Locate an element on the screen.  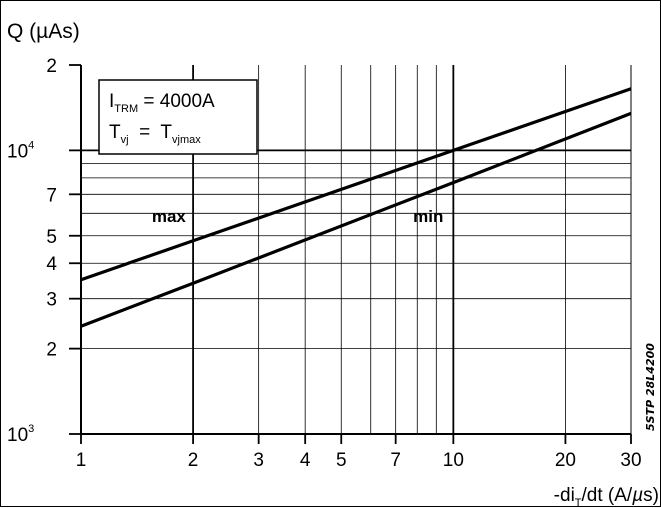
x-tick-label: 7 is located at coordinates (395, 460).